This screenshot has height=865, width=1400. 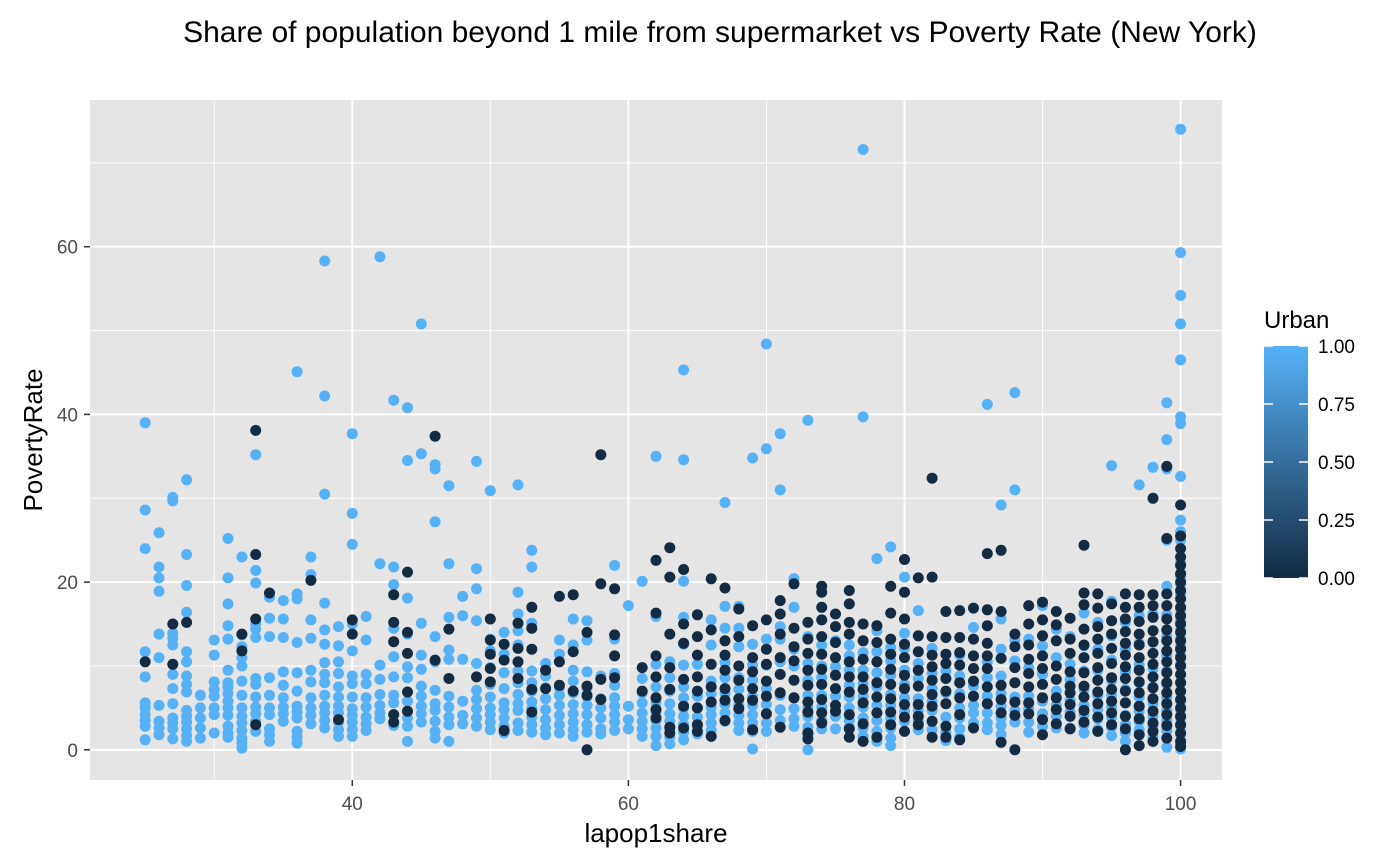 What do you see at coordinates (1336, 579) in the screenshot?
I see `legend-tick-label: 0.00` at bounding box center [1336, 579].